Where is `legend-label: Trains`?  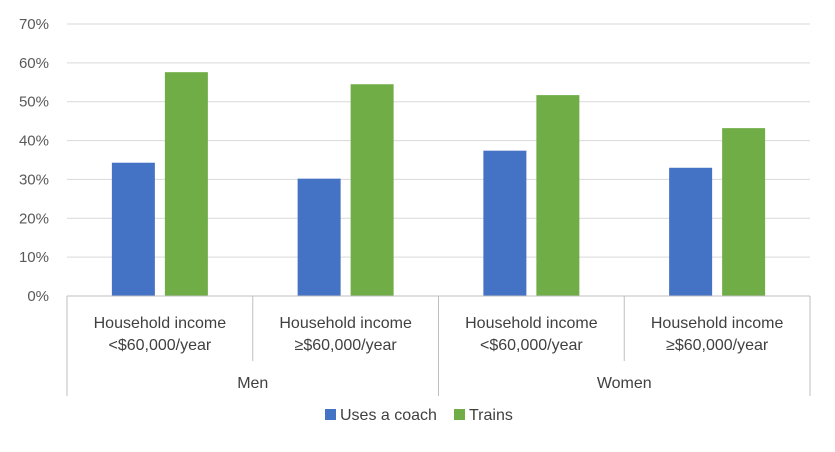
legend-label: Trains is located at coordinates (491, 415).